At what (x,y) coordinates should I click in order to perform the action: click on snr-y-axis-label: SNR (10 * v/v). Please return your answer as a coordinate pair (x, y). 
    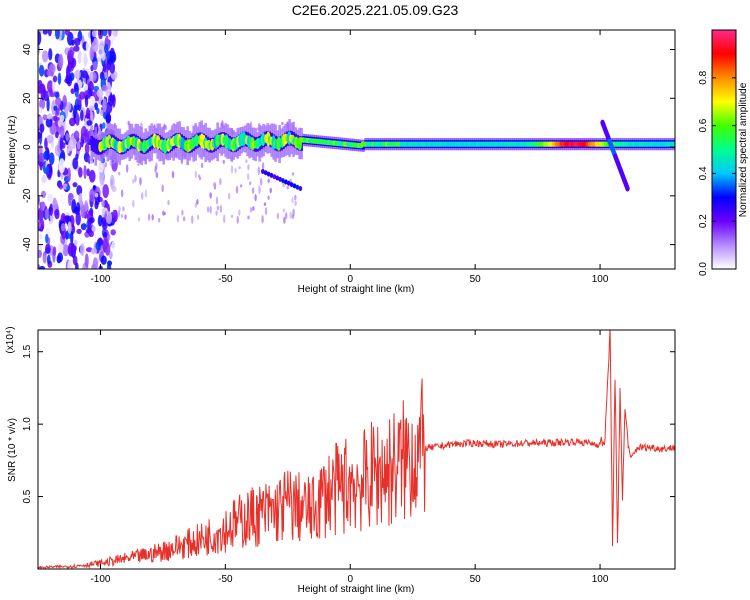
    Looking at the image, I should click on (12, 450).